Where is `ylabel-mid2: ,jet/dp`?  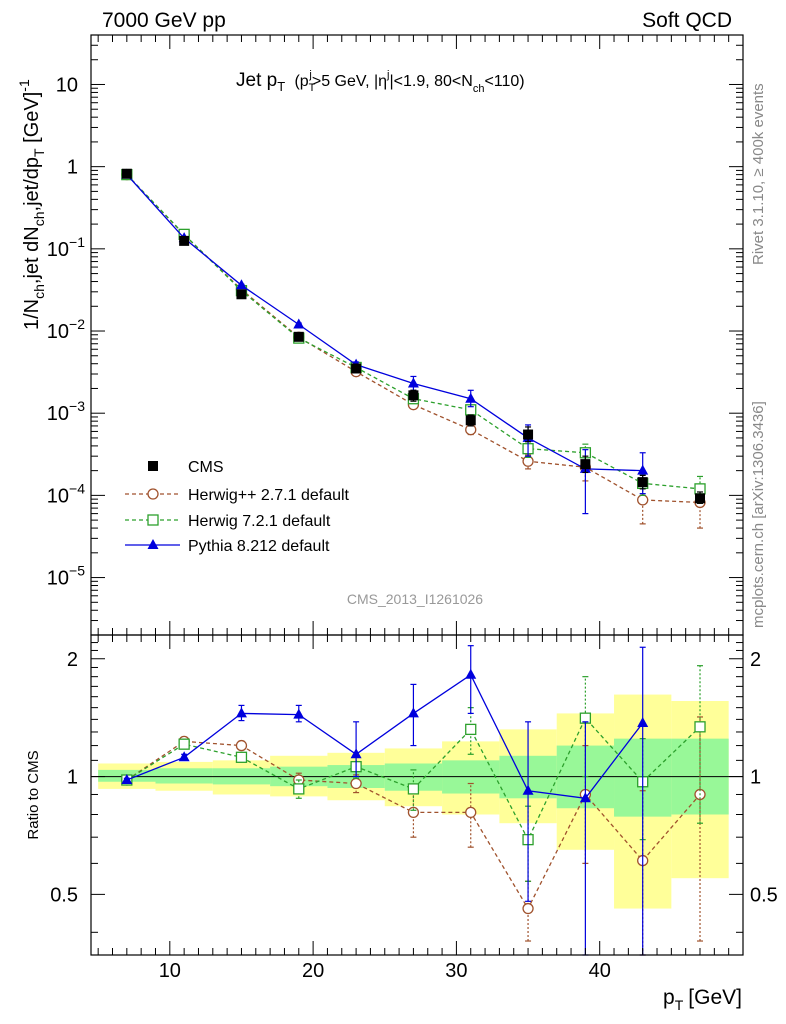 ylabel-mid2: ,jet/dp is located at coordinates (32, 184).